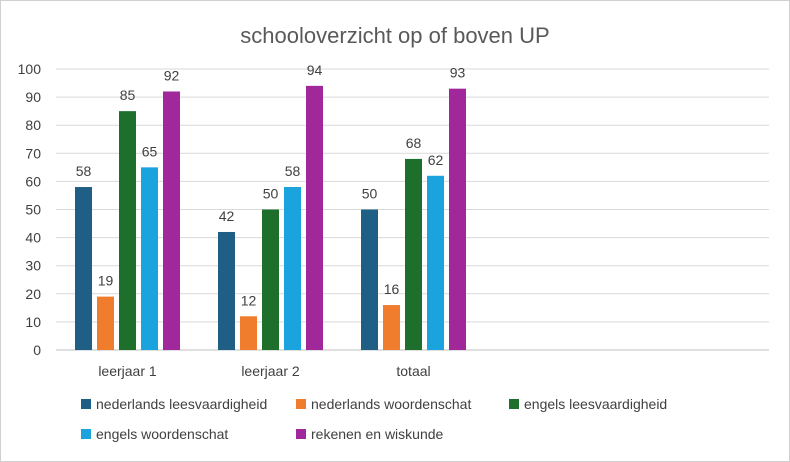 The height and width of the screenshot is (462, 790). Describe the element at coordinates (33, 238) in the screenshot. I see `y-tick-label: 40` at that location.